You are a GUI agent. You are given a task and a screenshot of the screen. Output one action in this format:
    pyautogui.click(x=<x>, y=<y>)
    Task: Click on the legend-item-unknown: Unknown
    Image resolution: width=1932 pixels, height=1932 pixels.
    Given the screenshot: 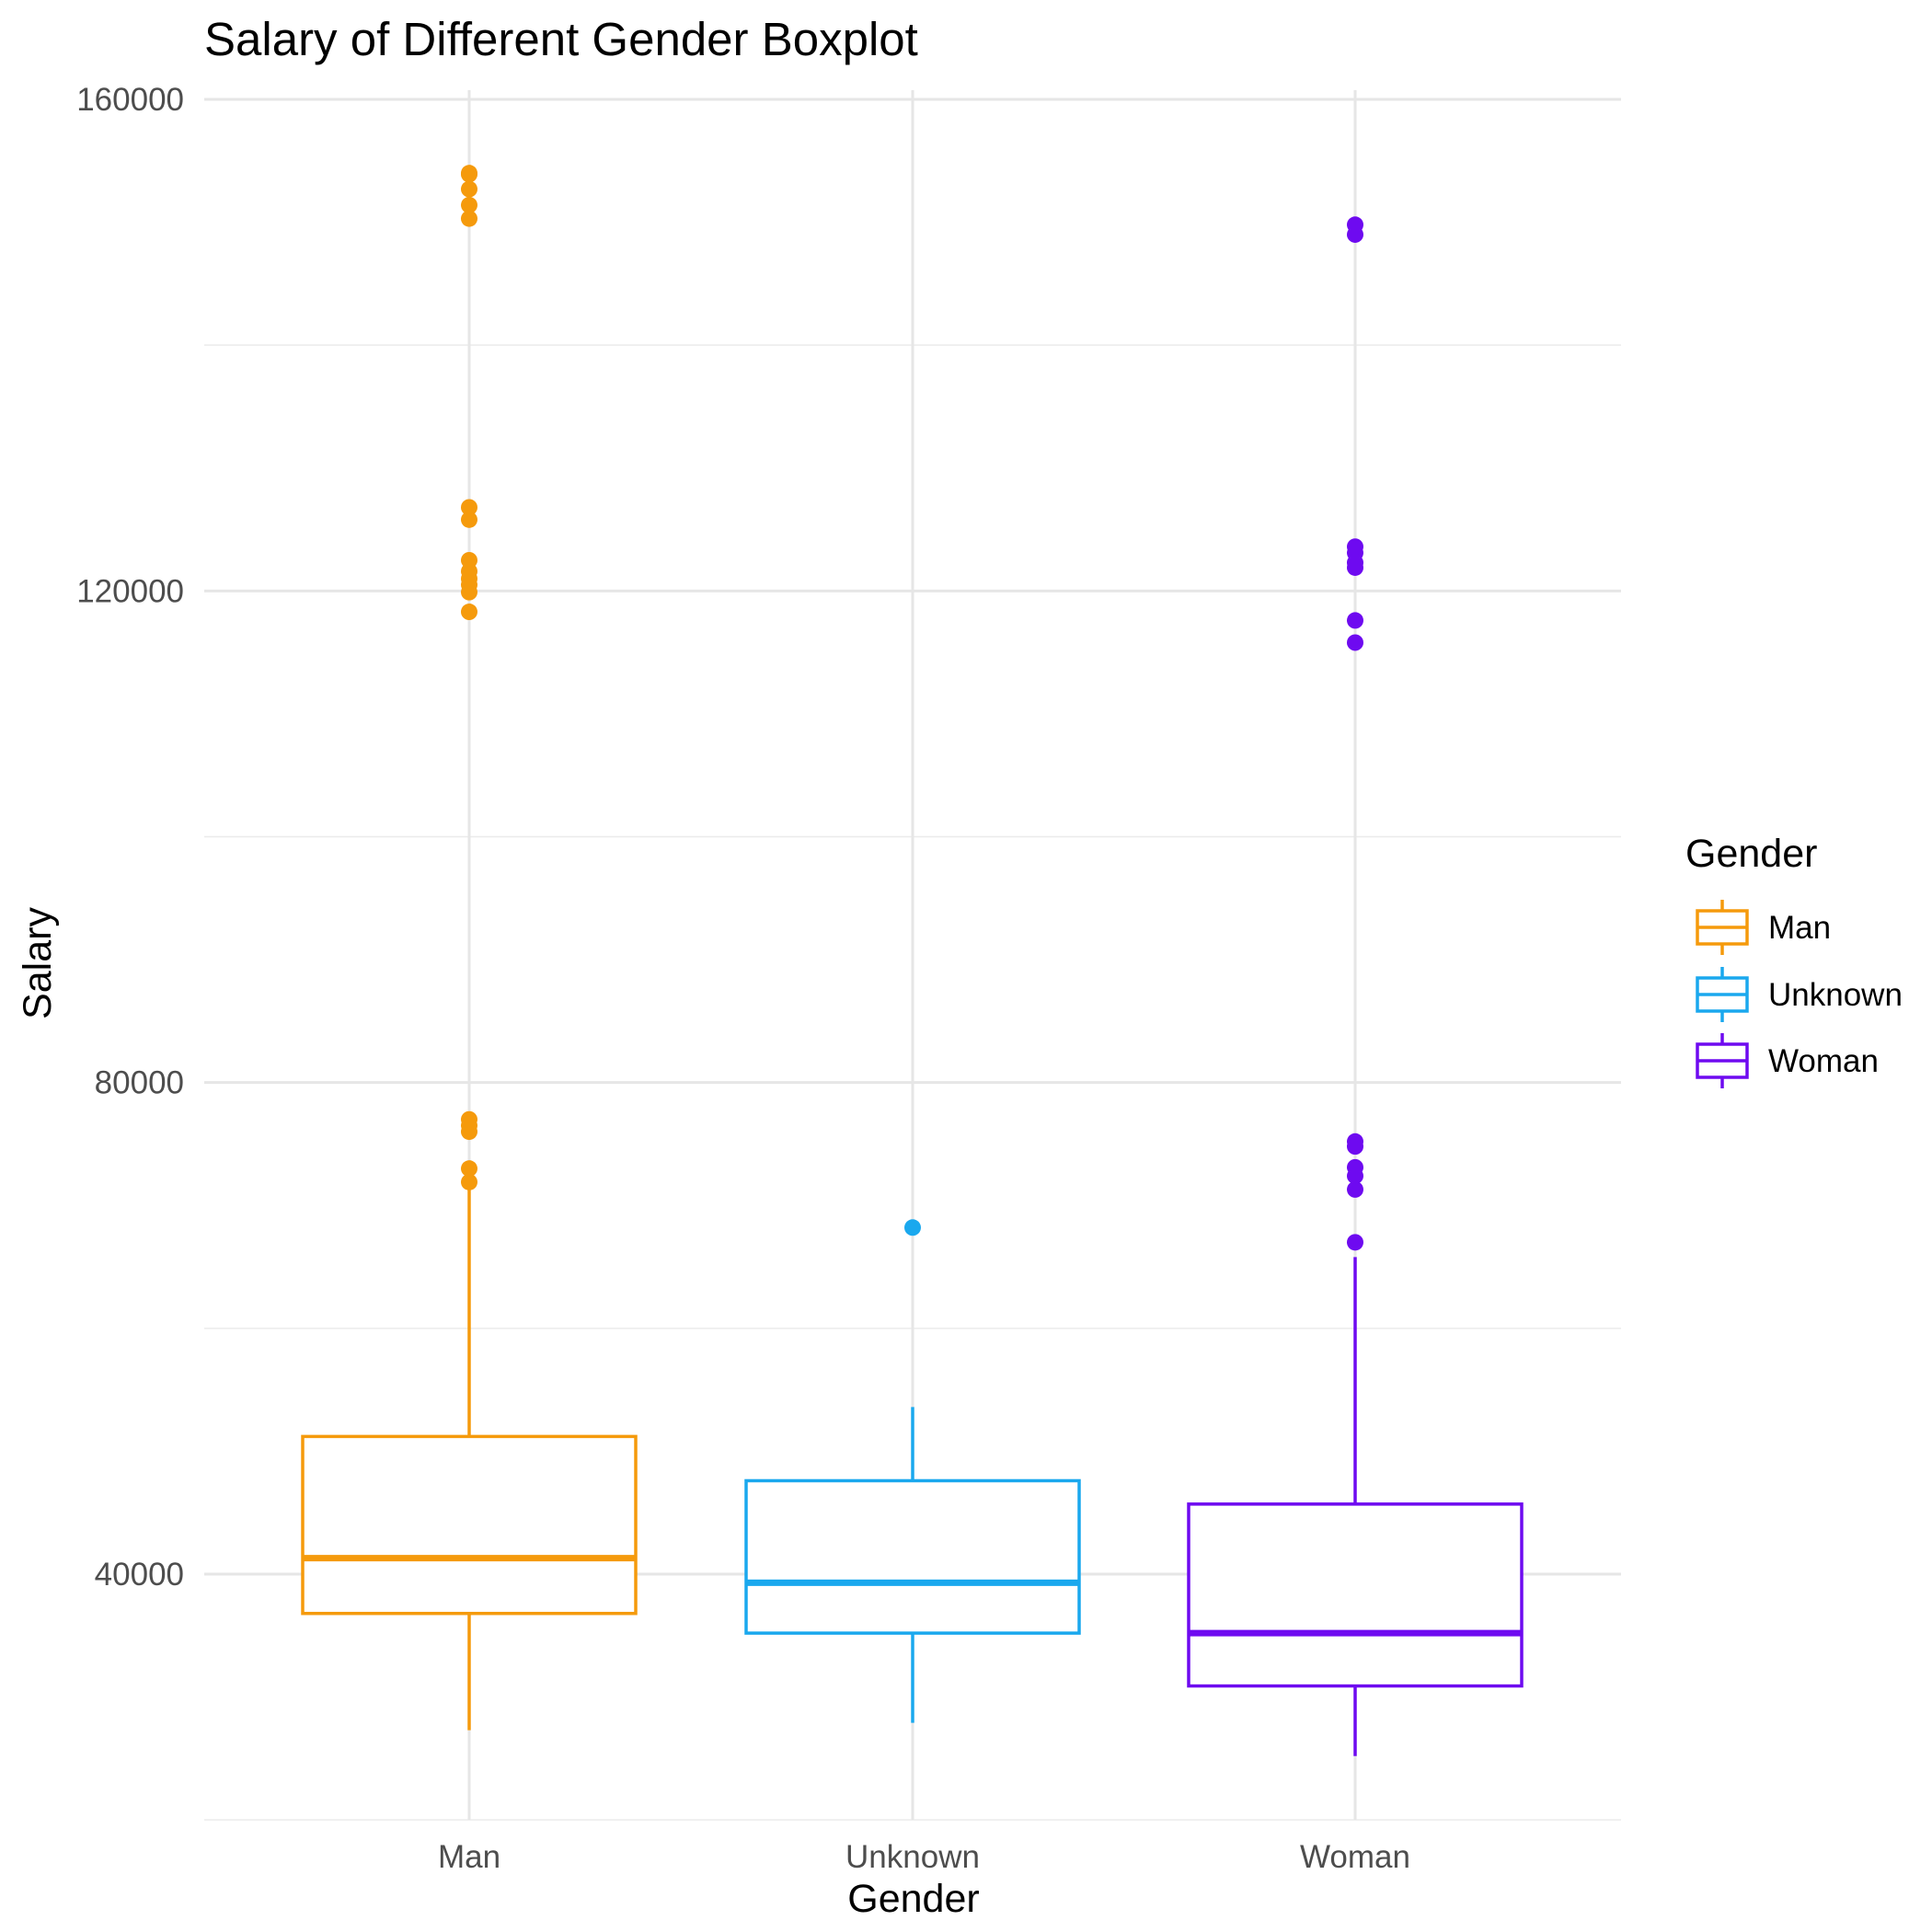 What is the action you would take?
    pyautogui.click(x=1799, y=995)
    